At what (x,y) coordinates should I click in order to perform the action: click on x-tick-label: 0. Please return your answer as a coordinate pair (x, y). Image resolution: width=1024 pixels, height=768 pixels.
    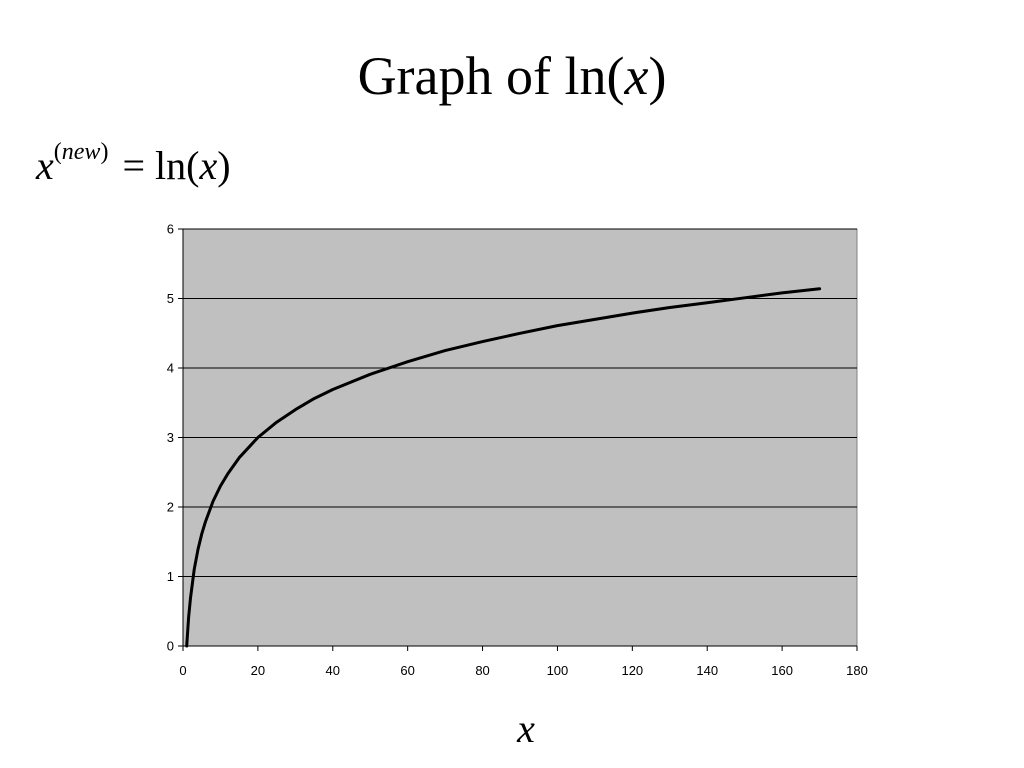
    Looking at the image, I should click on (182, 670).